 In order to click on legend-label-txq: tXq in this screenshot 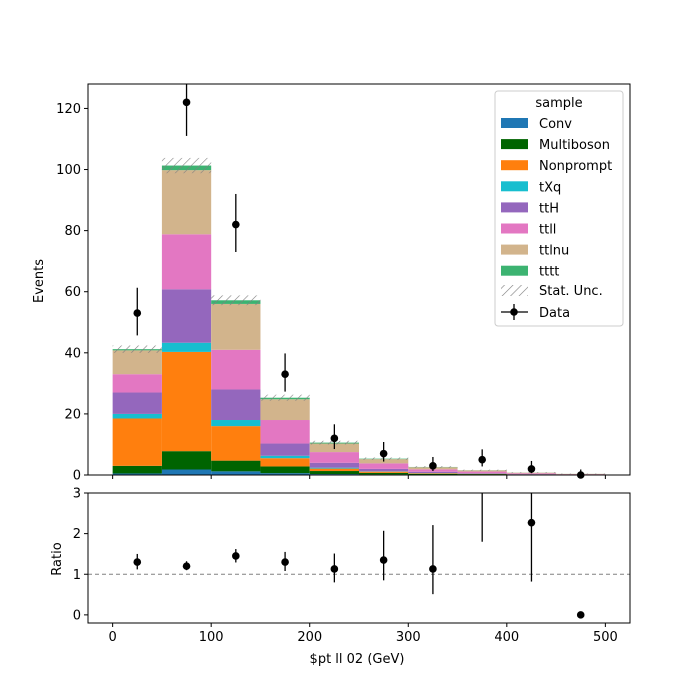, I will do `click(550, 187)`.